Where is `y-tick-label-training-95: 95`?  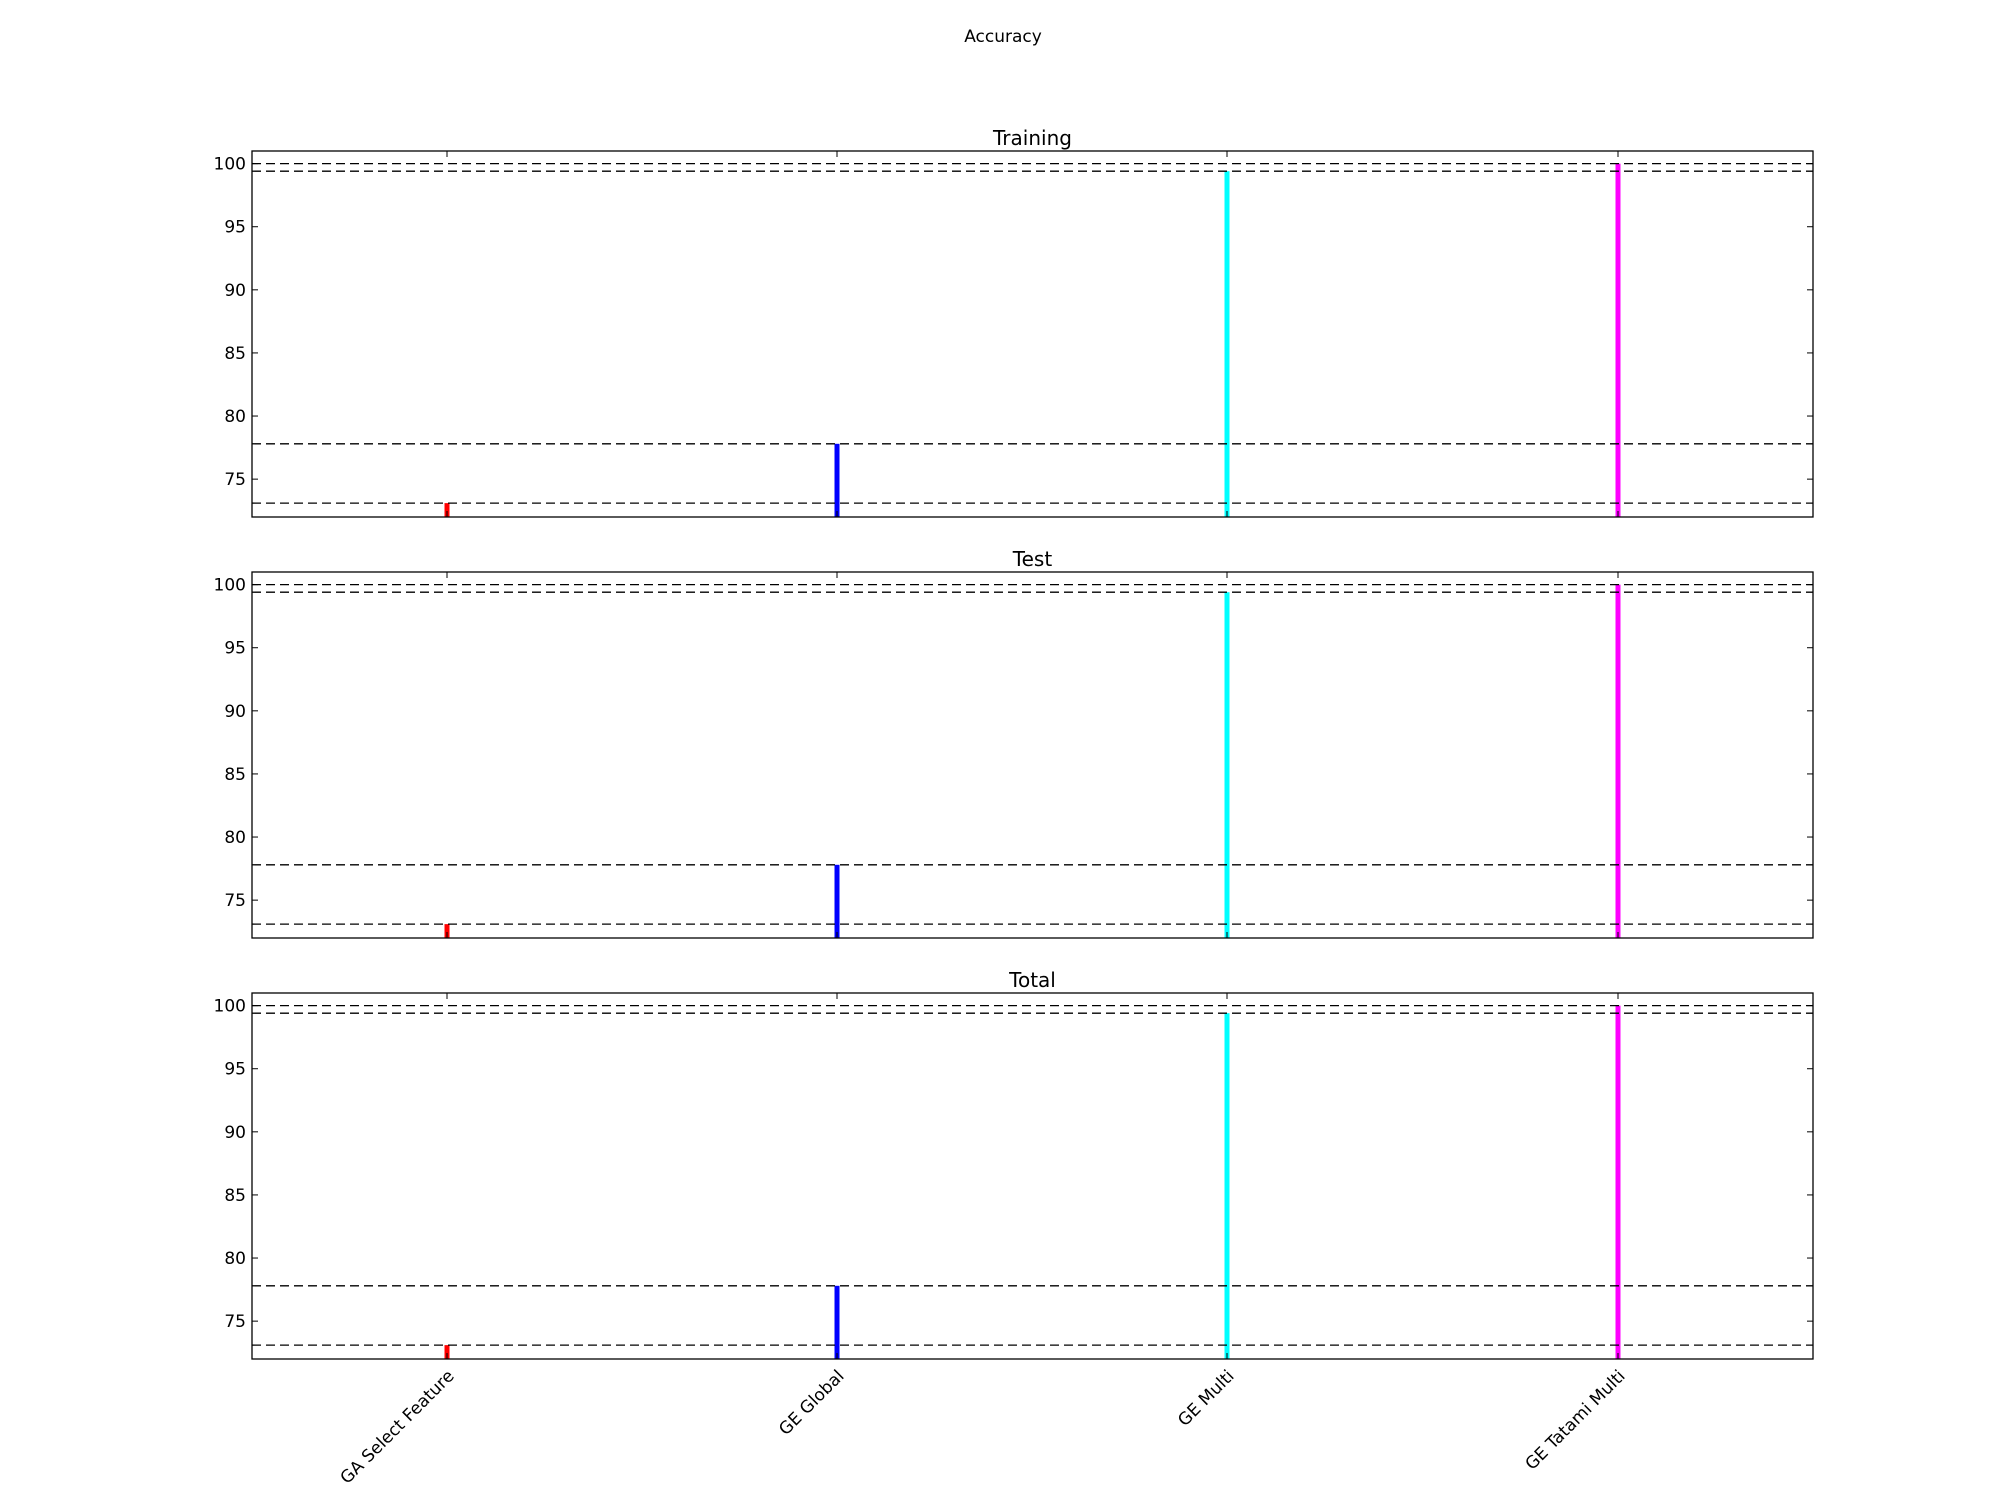 y-tick-label-training-95: 95 is located at coordinates (235, 228).